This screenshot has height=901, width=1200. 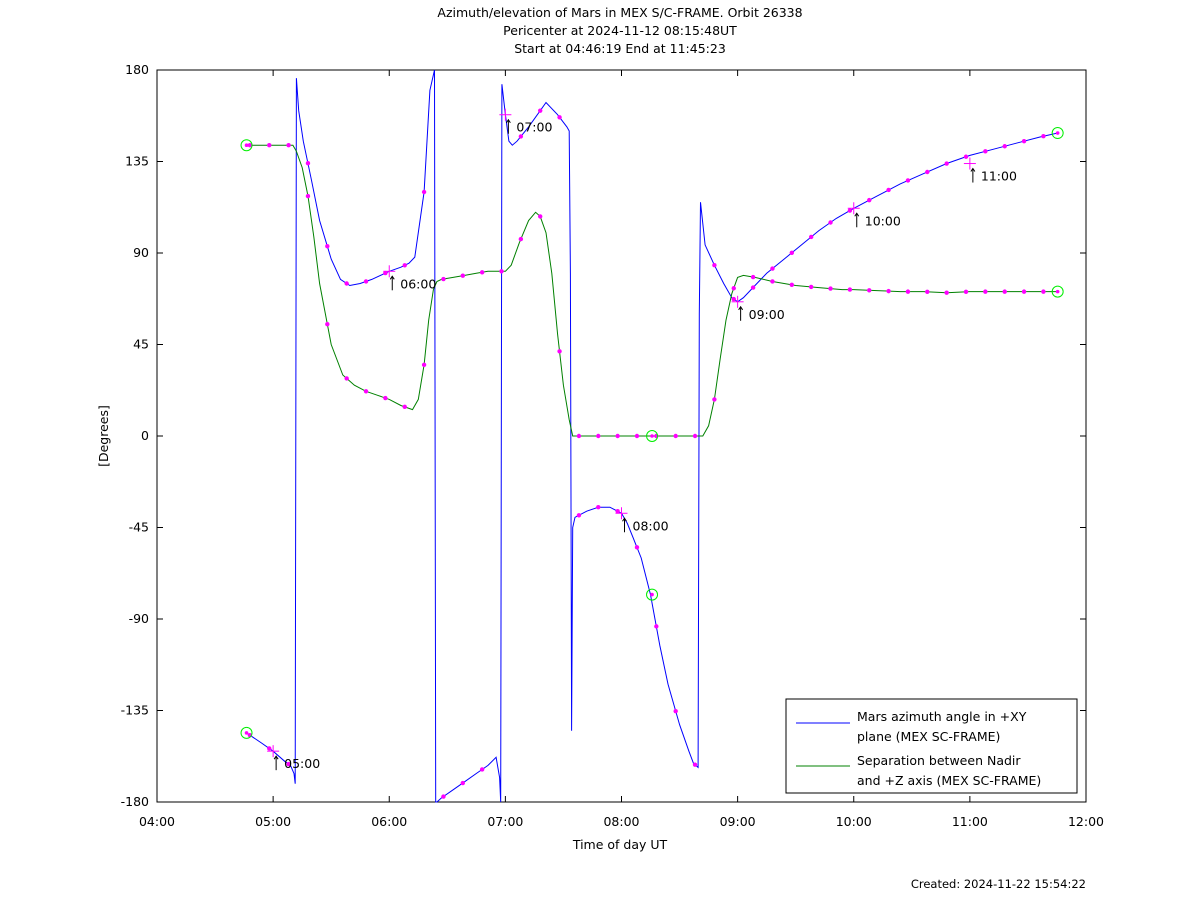 What do you see at coordinates (137, 161) in the screenshot?
I see `y-tick-label: 135` at bounding box center [137, 161].